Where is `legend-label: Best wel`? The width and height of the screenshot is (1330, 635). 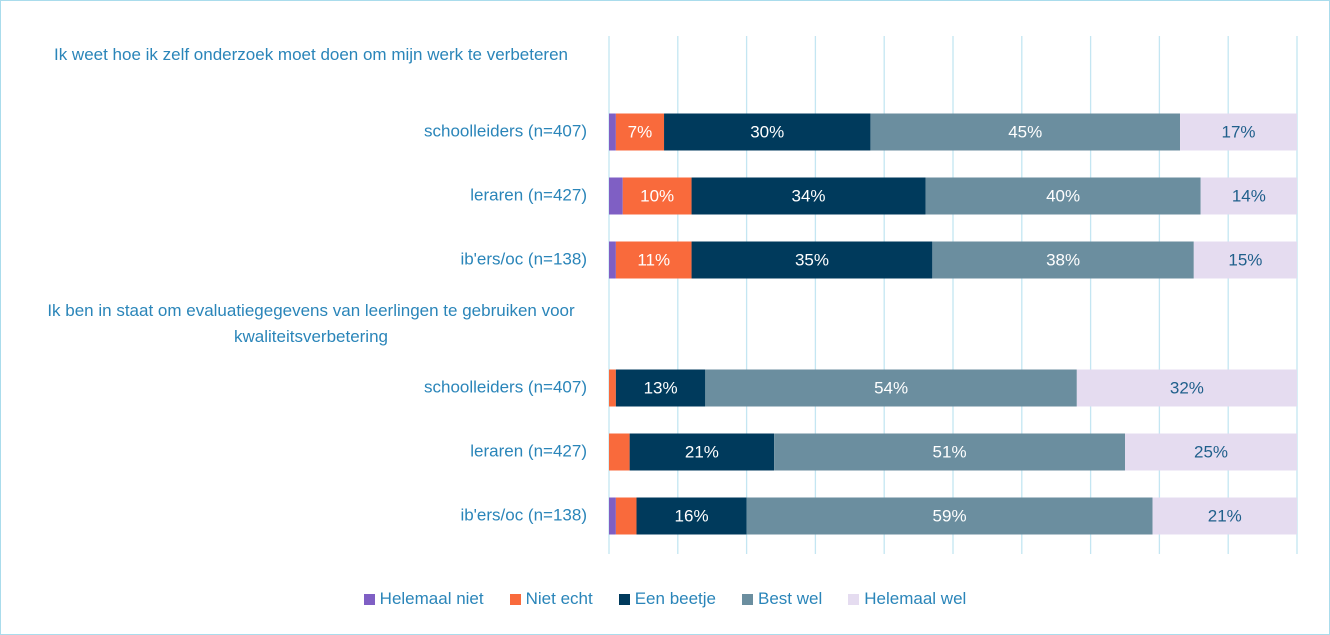 legend-label: Best wel is located at coordinates (790, 598).